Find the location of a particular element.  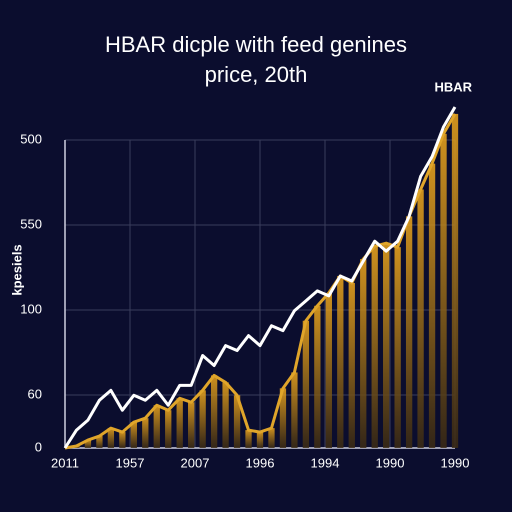

y-axis-title: kpesiels is located at coordinates (16, 269).